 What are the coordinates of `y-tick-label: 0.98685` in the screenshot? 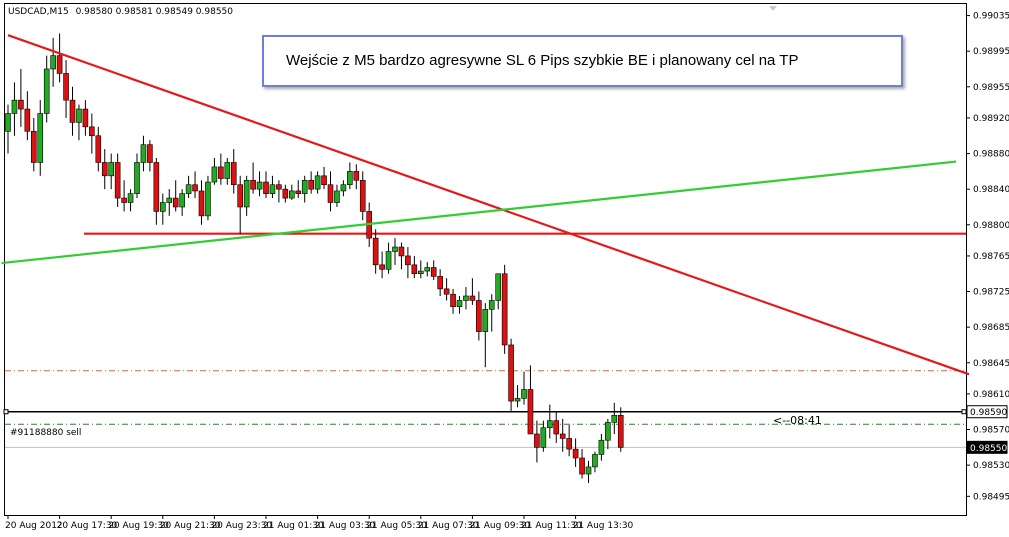 It's located at (991, 328).